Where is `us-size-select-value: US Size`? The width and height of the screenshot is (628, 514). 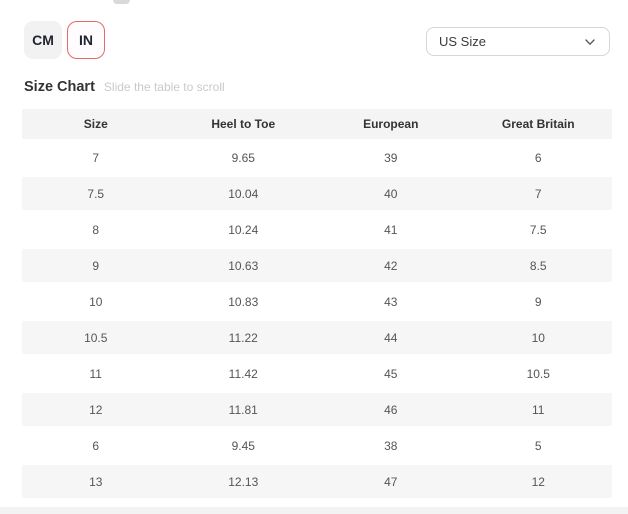 us-size-select-value: US Size is located at coordinates (462, 41).